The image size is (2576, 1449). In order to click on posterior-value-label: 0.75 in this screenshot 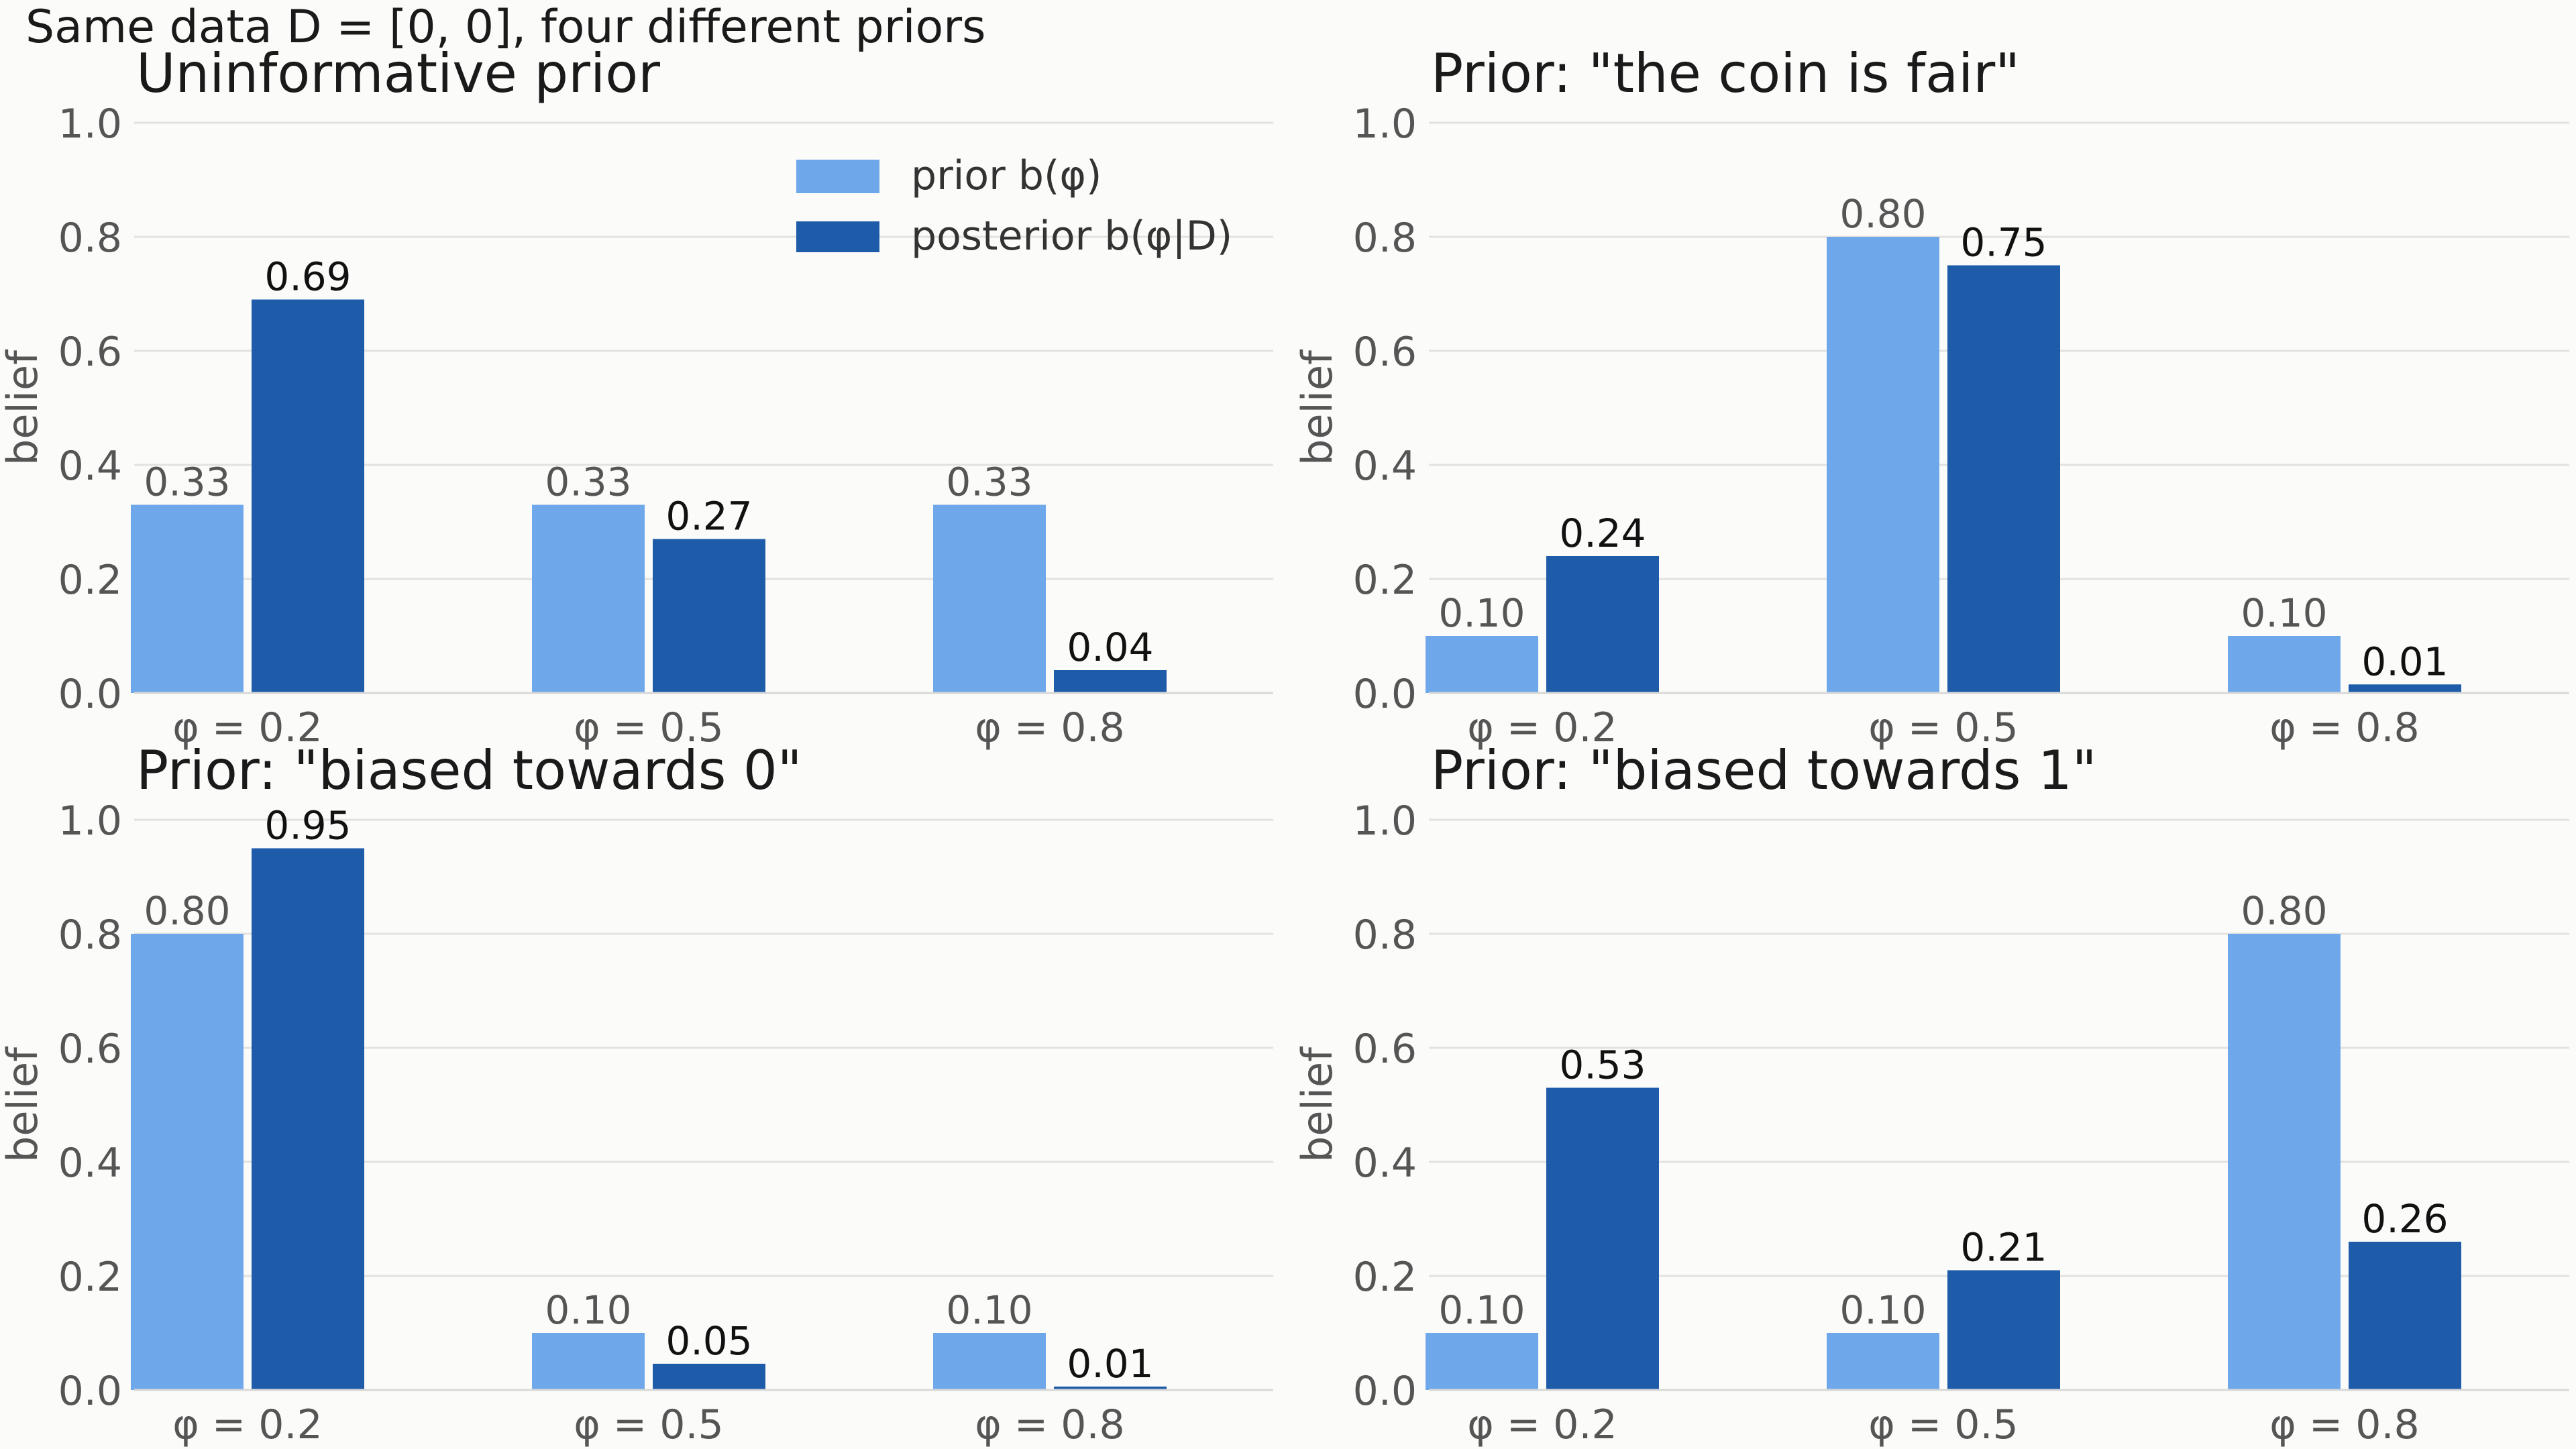, I will do `click(2003, 243)`.